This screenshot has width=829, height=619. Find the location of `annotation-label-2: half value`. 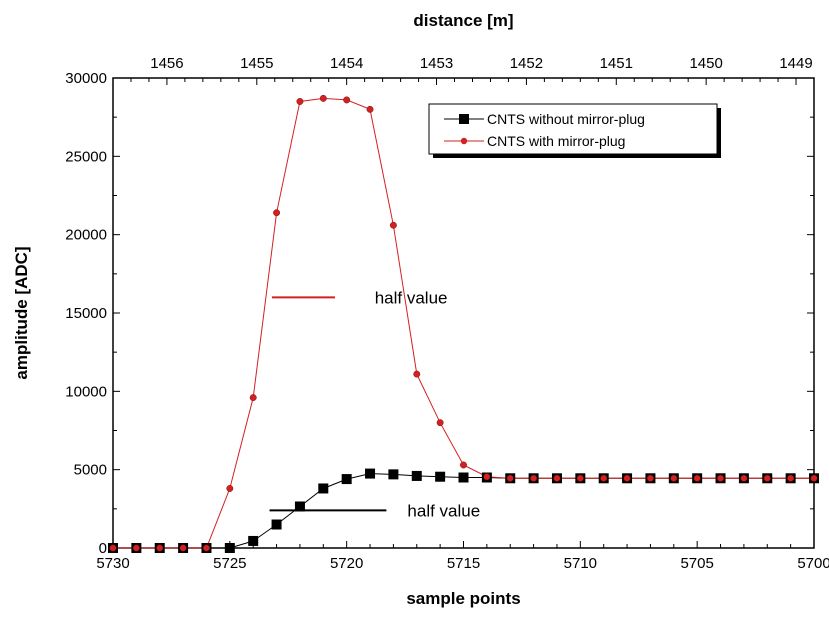

annotation-label-2: half value is located at coordinates (443, 510).